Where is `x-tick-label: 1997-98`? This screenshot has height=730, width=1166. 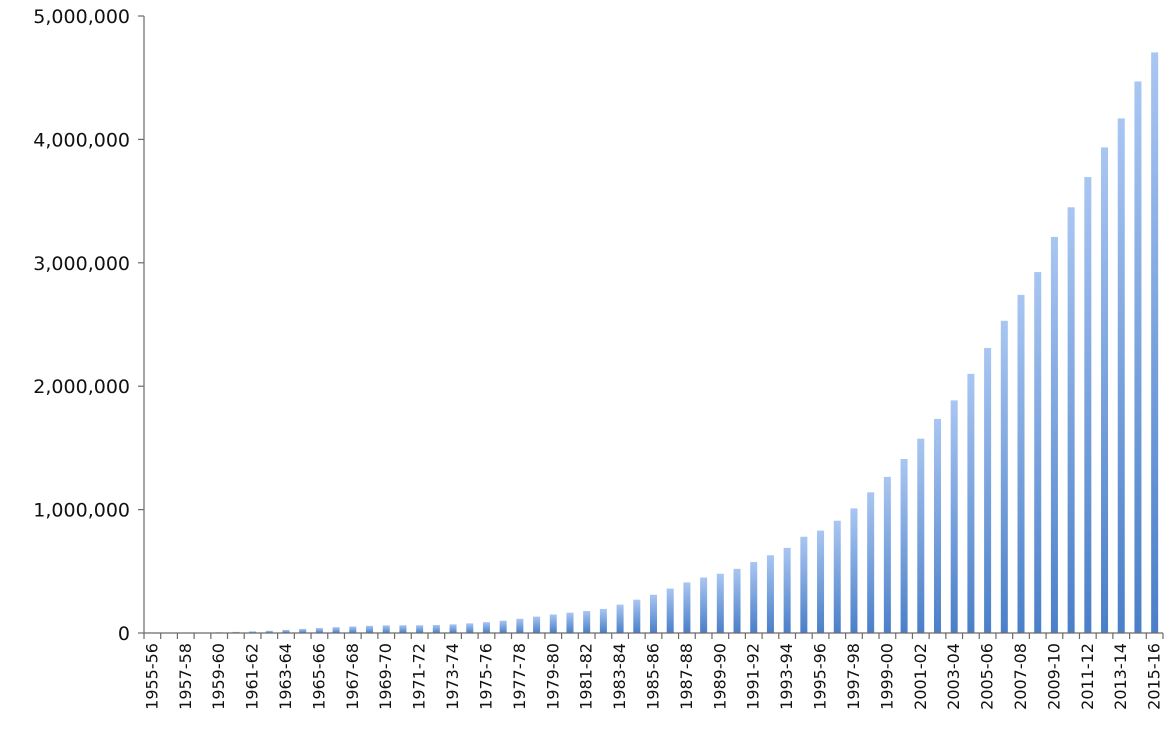
x-tick-label: 1997-98 is located at coordinates (853, 676).